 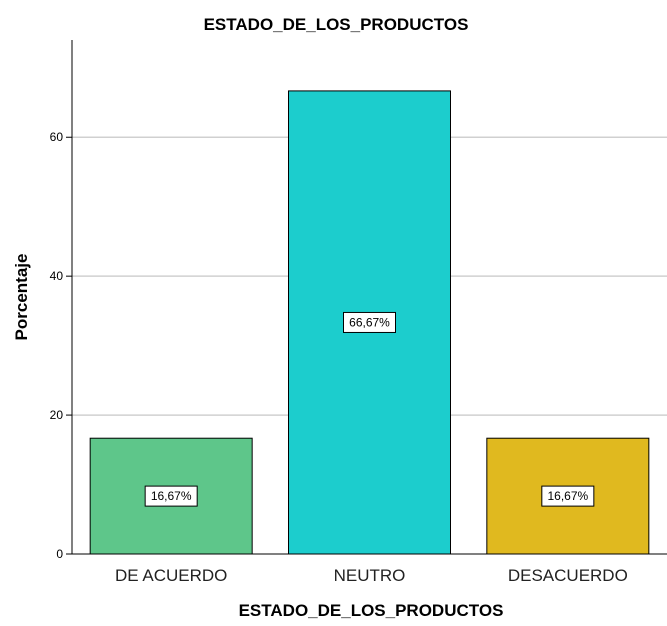 I want to click on x-axis-title: ESTADO_DE_LOS_PRODUCTOS, so click(x=371, y=610).